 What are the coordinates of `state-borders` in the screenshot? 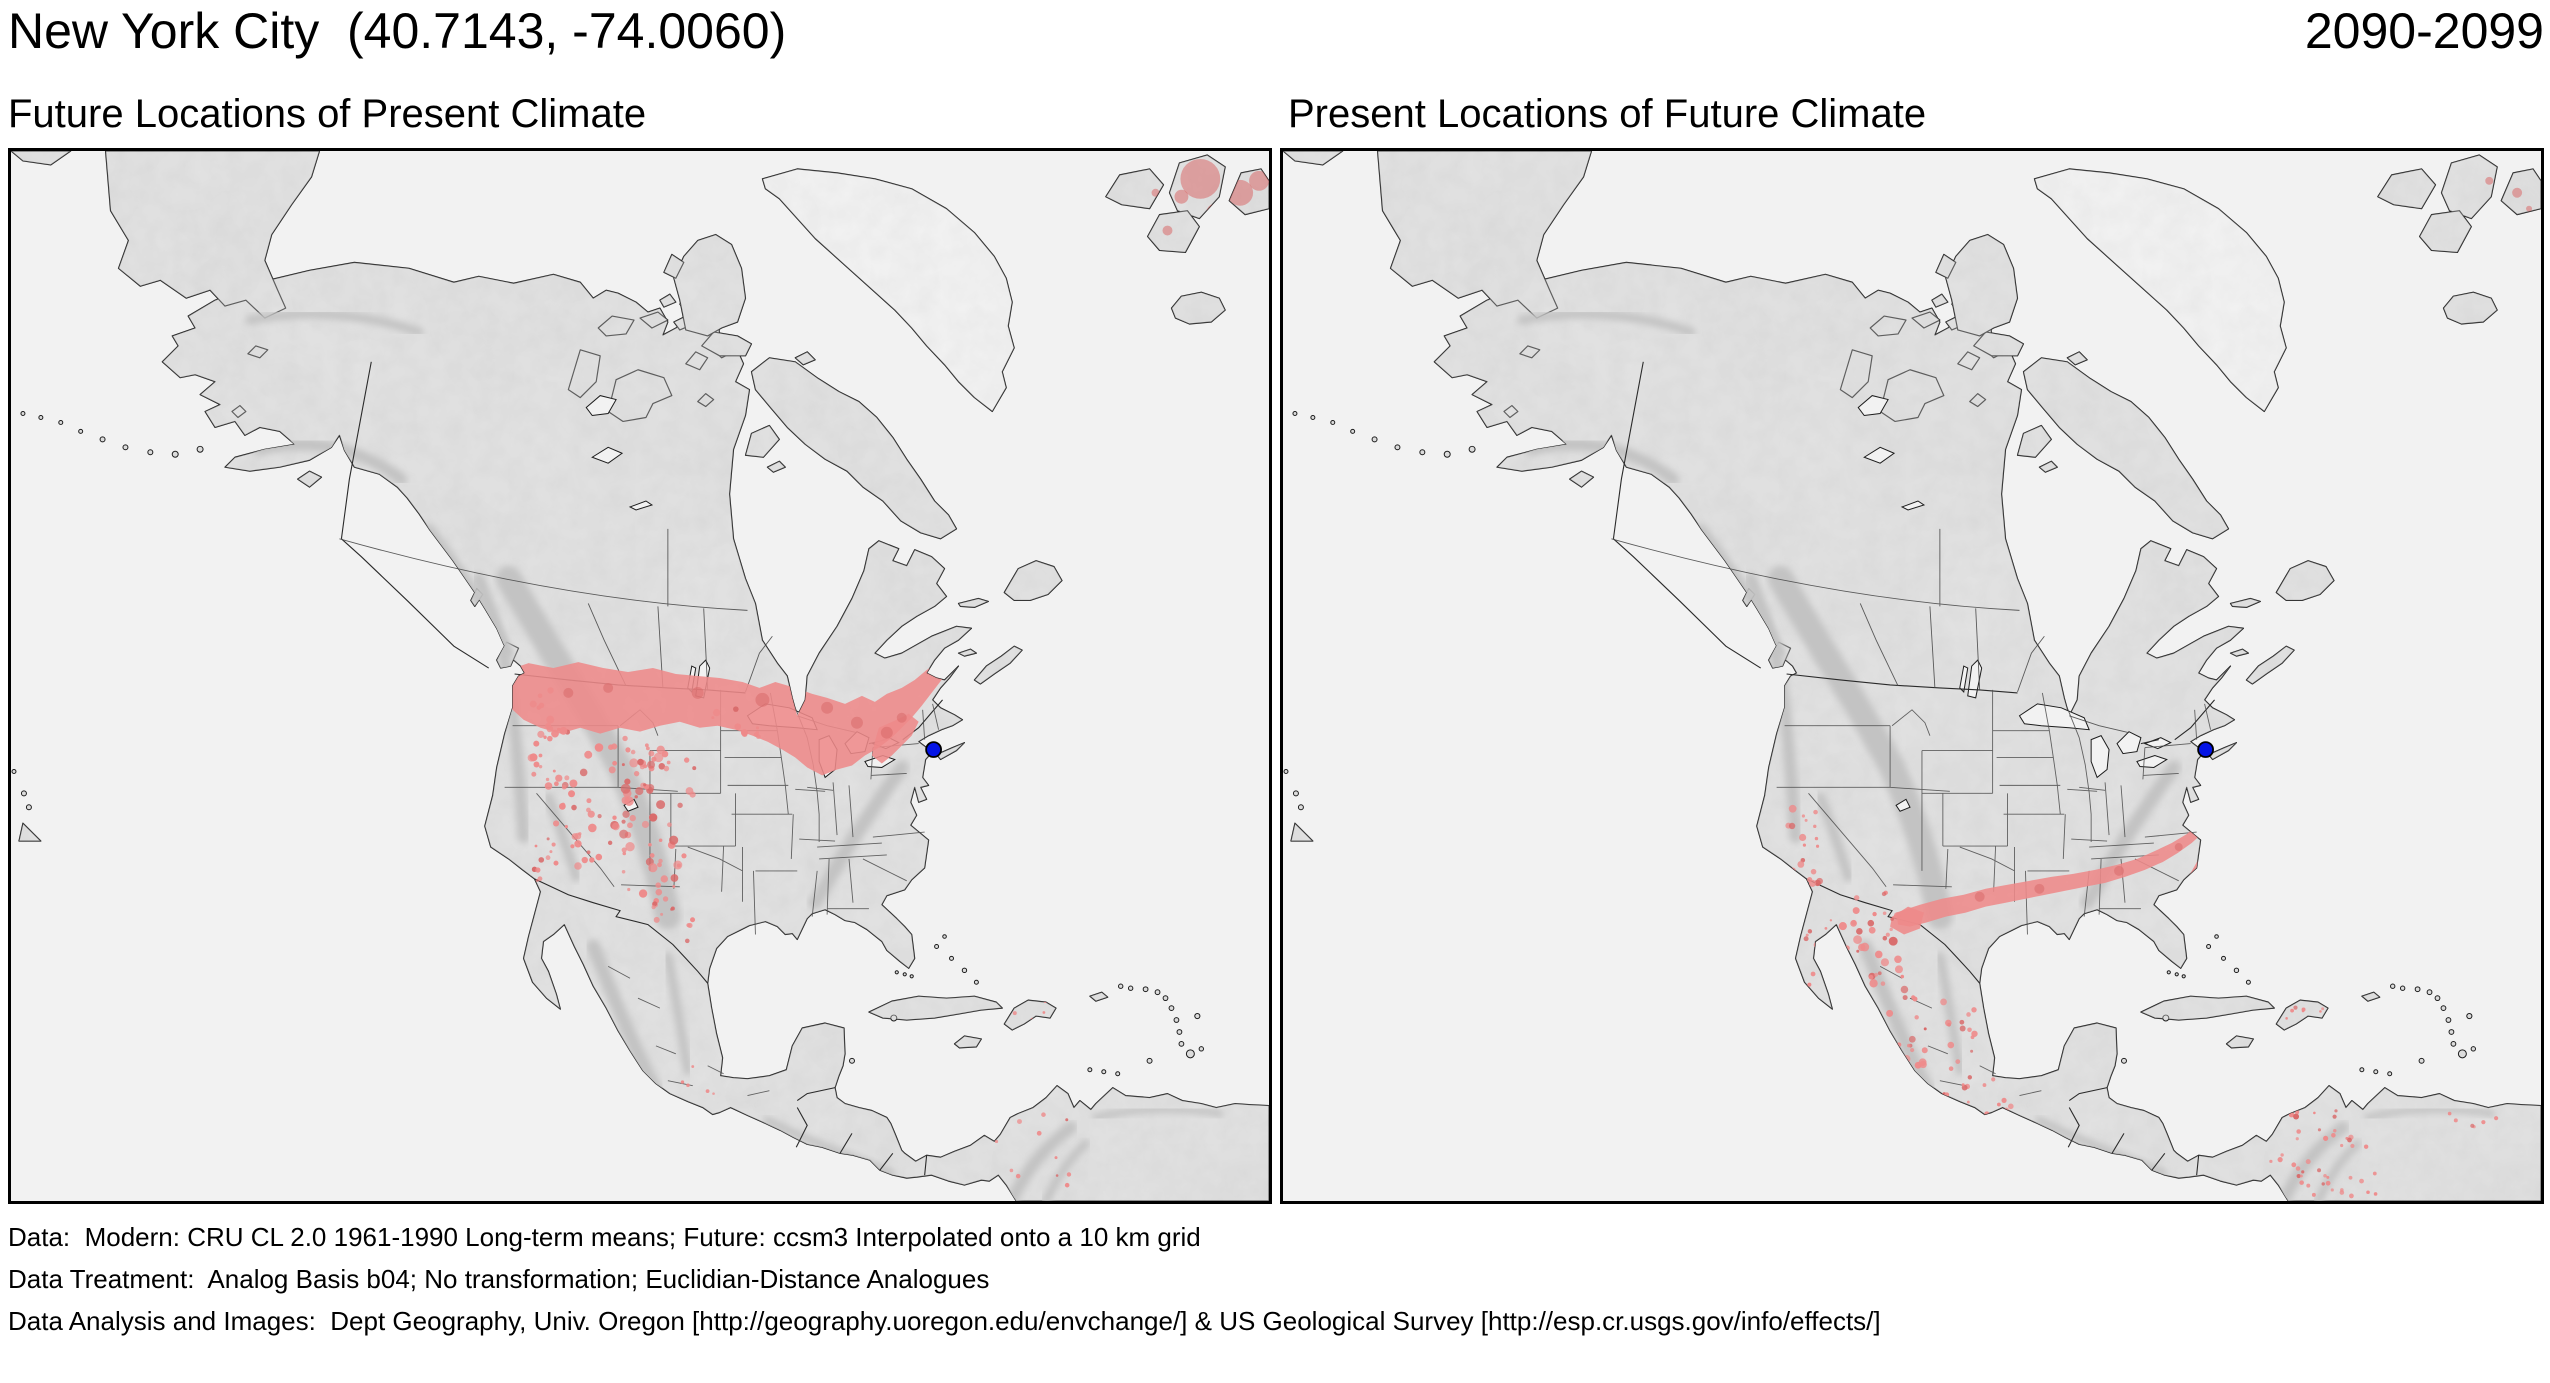 It's located at (1994, 893).